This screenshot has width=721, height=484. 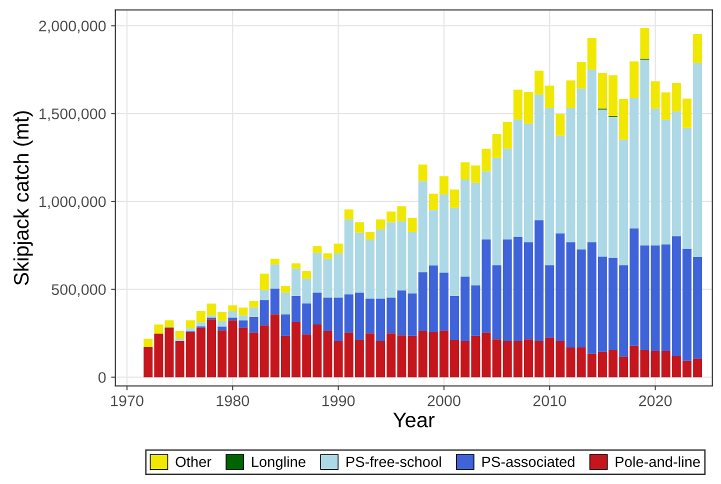 I want to click on x-tick-label: 2000, so click(x=444, y=400).